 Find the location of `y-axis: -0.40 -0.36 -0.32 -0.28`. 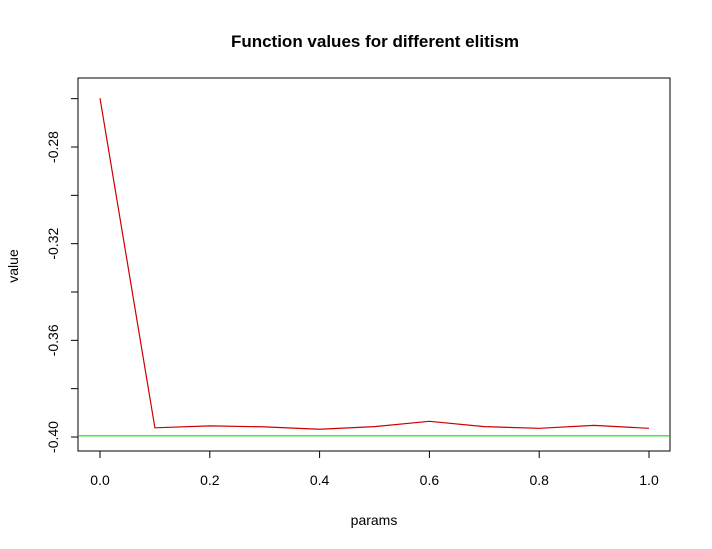

y-axis: -0.40 -0.36 -0.32 -0.28 is located at coordinates (62, 275).